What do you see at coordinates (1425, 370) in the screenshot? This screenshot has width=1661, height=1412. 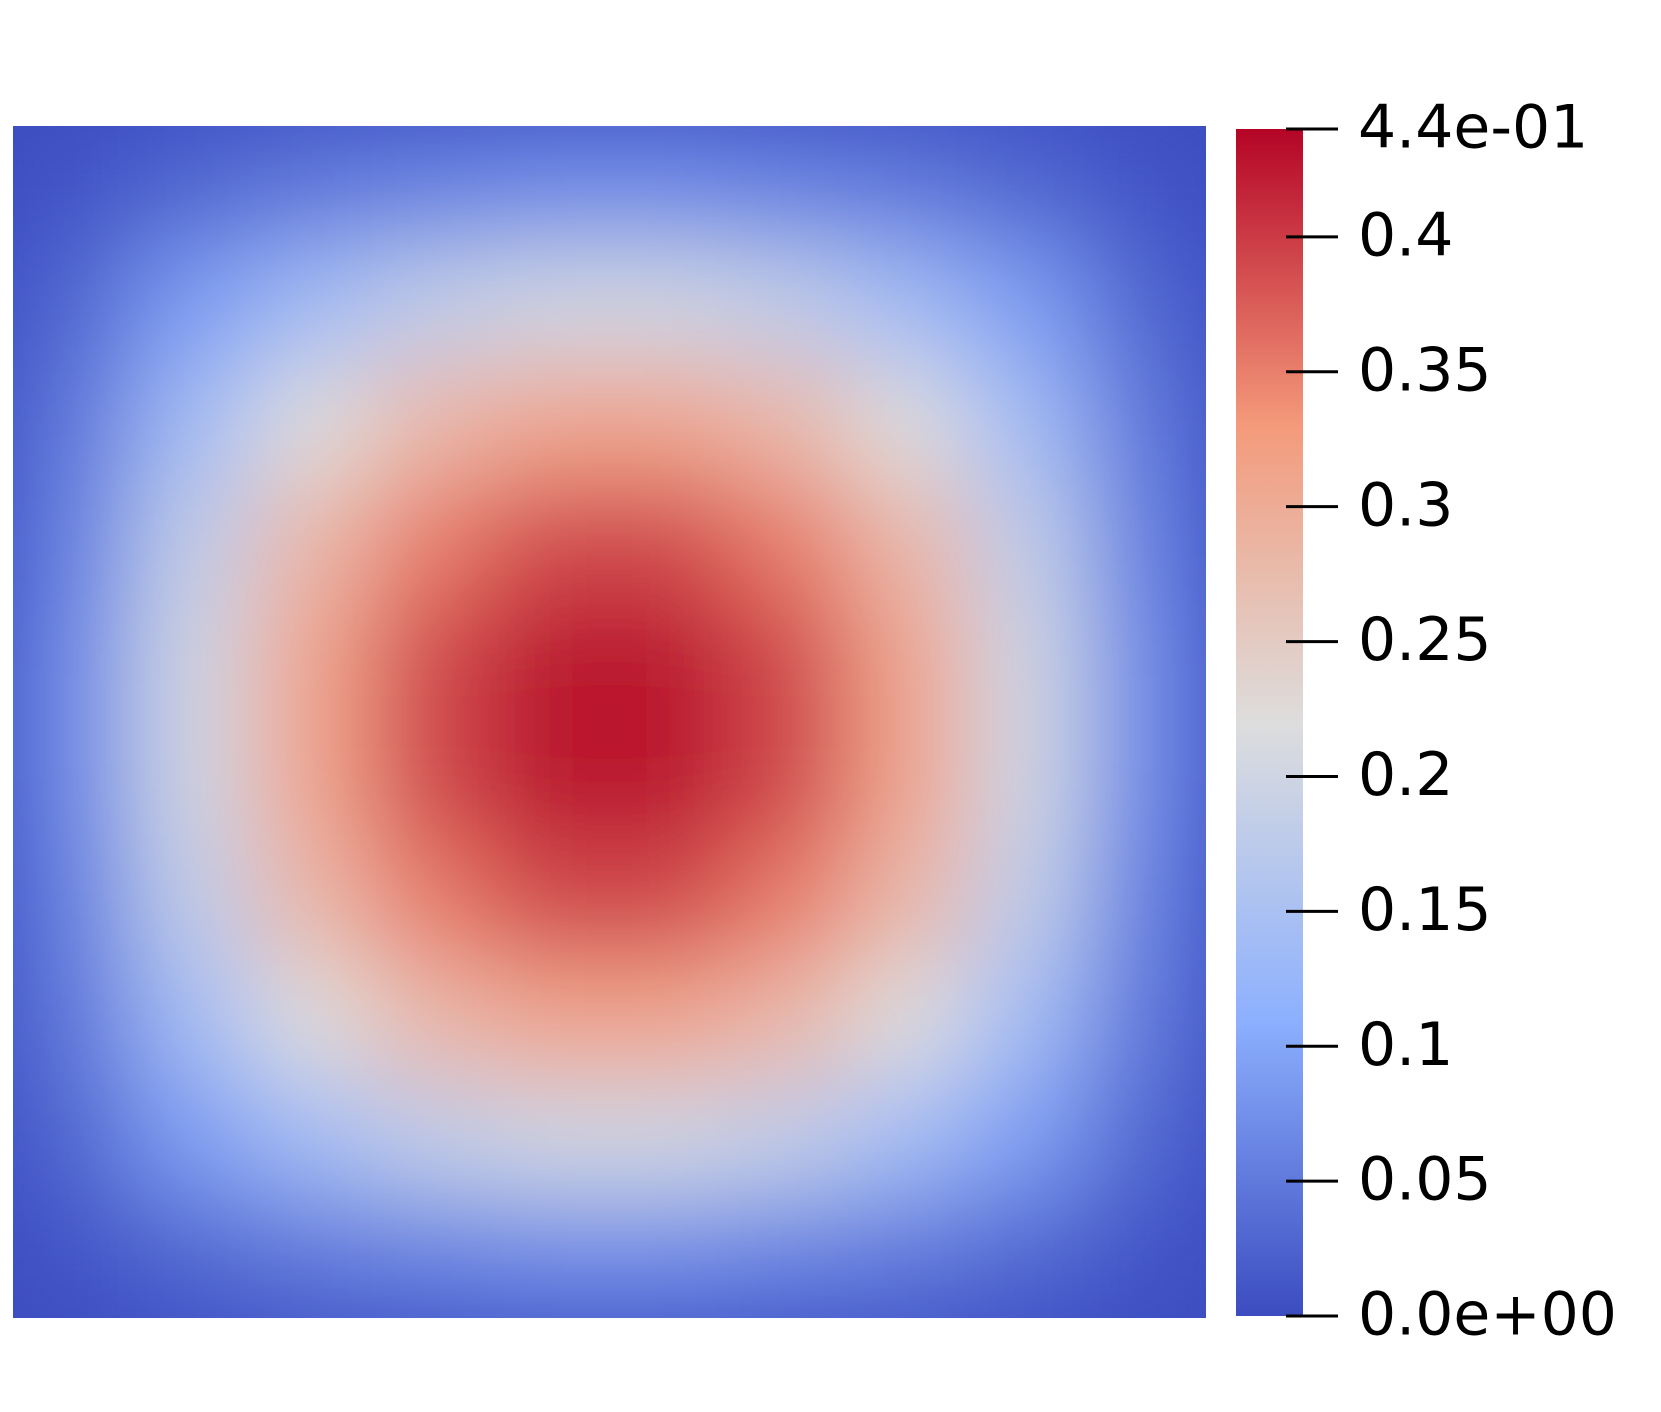 I see `tick-label: 0.35` at bounding box center [1425, 370].